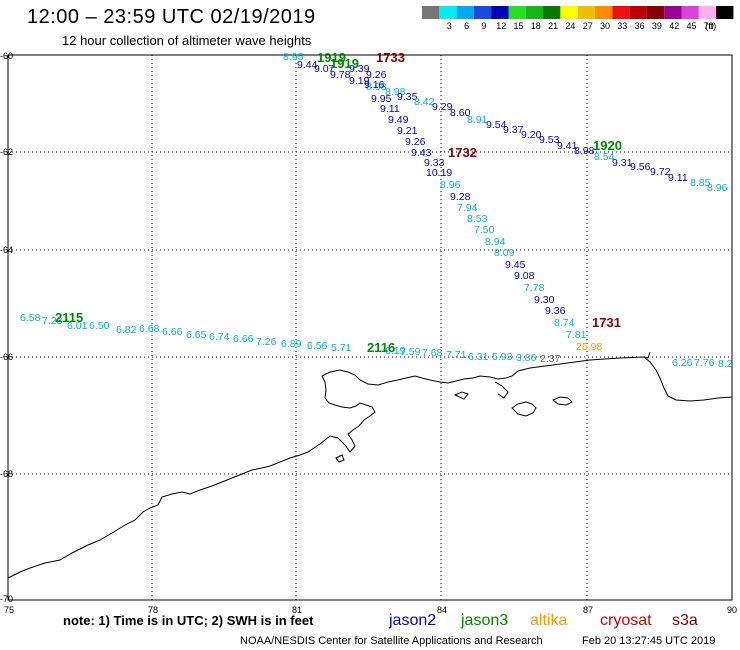 The image size is (740, 650). What do you see at coordinates (466, 26) in the screenshot?
I see `legend-label: 6` at bounding box center [466, 26].